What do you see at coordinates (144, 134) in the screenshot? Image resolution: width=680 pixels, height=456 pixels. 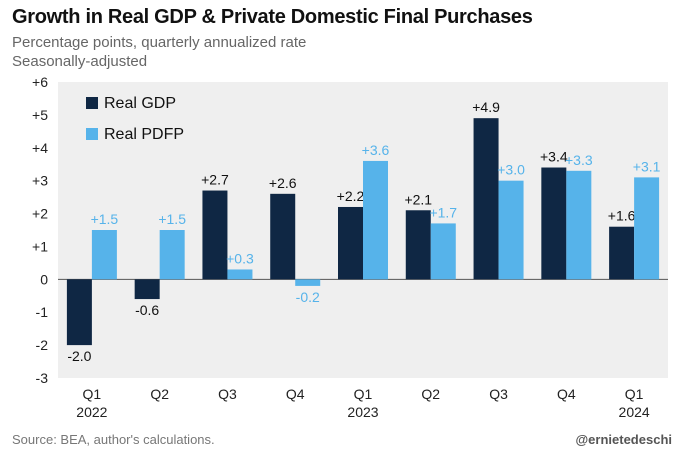 I see `legend-label: Real PDFP` at bounding box center [144, 134].